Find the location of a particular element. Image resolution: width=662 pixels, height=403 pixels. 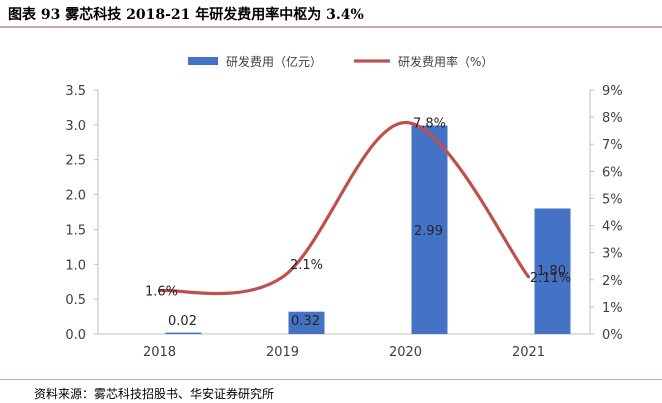

y-right-tick-label: 0% is located at coordinates (612, 335).